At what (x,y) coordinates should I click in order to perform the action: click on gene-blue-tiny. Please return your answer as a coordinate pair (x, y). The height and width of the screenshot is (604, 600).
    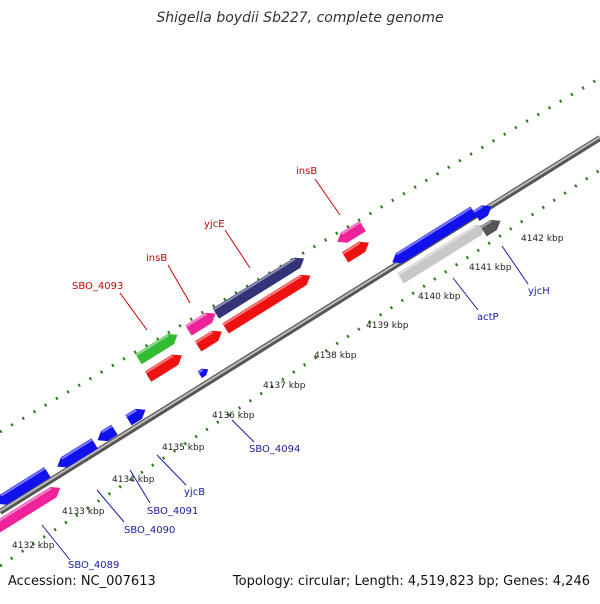
    Looking at the image, I should click on (203, 373).